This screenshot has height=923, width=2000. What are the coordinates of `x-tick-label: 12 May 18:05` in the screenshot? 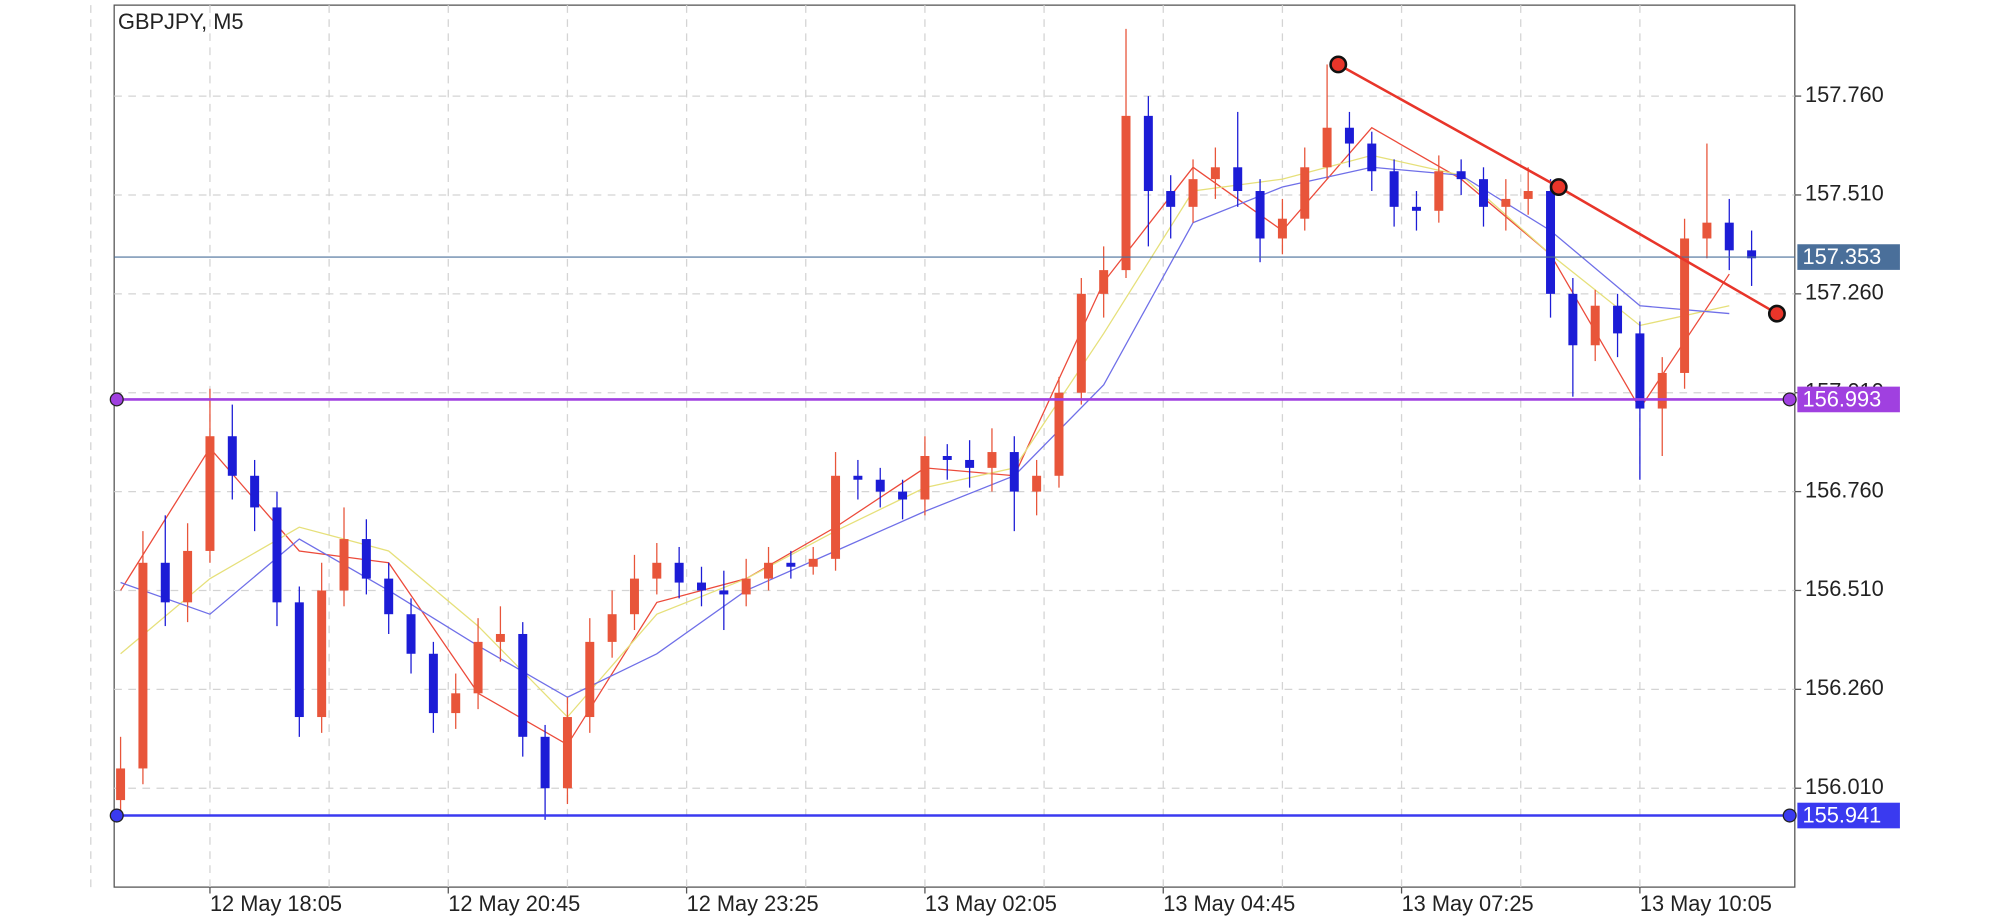 It's located at (276, 903).